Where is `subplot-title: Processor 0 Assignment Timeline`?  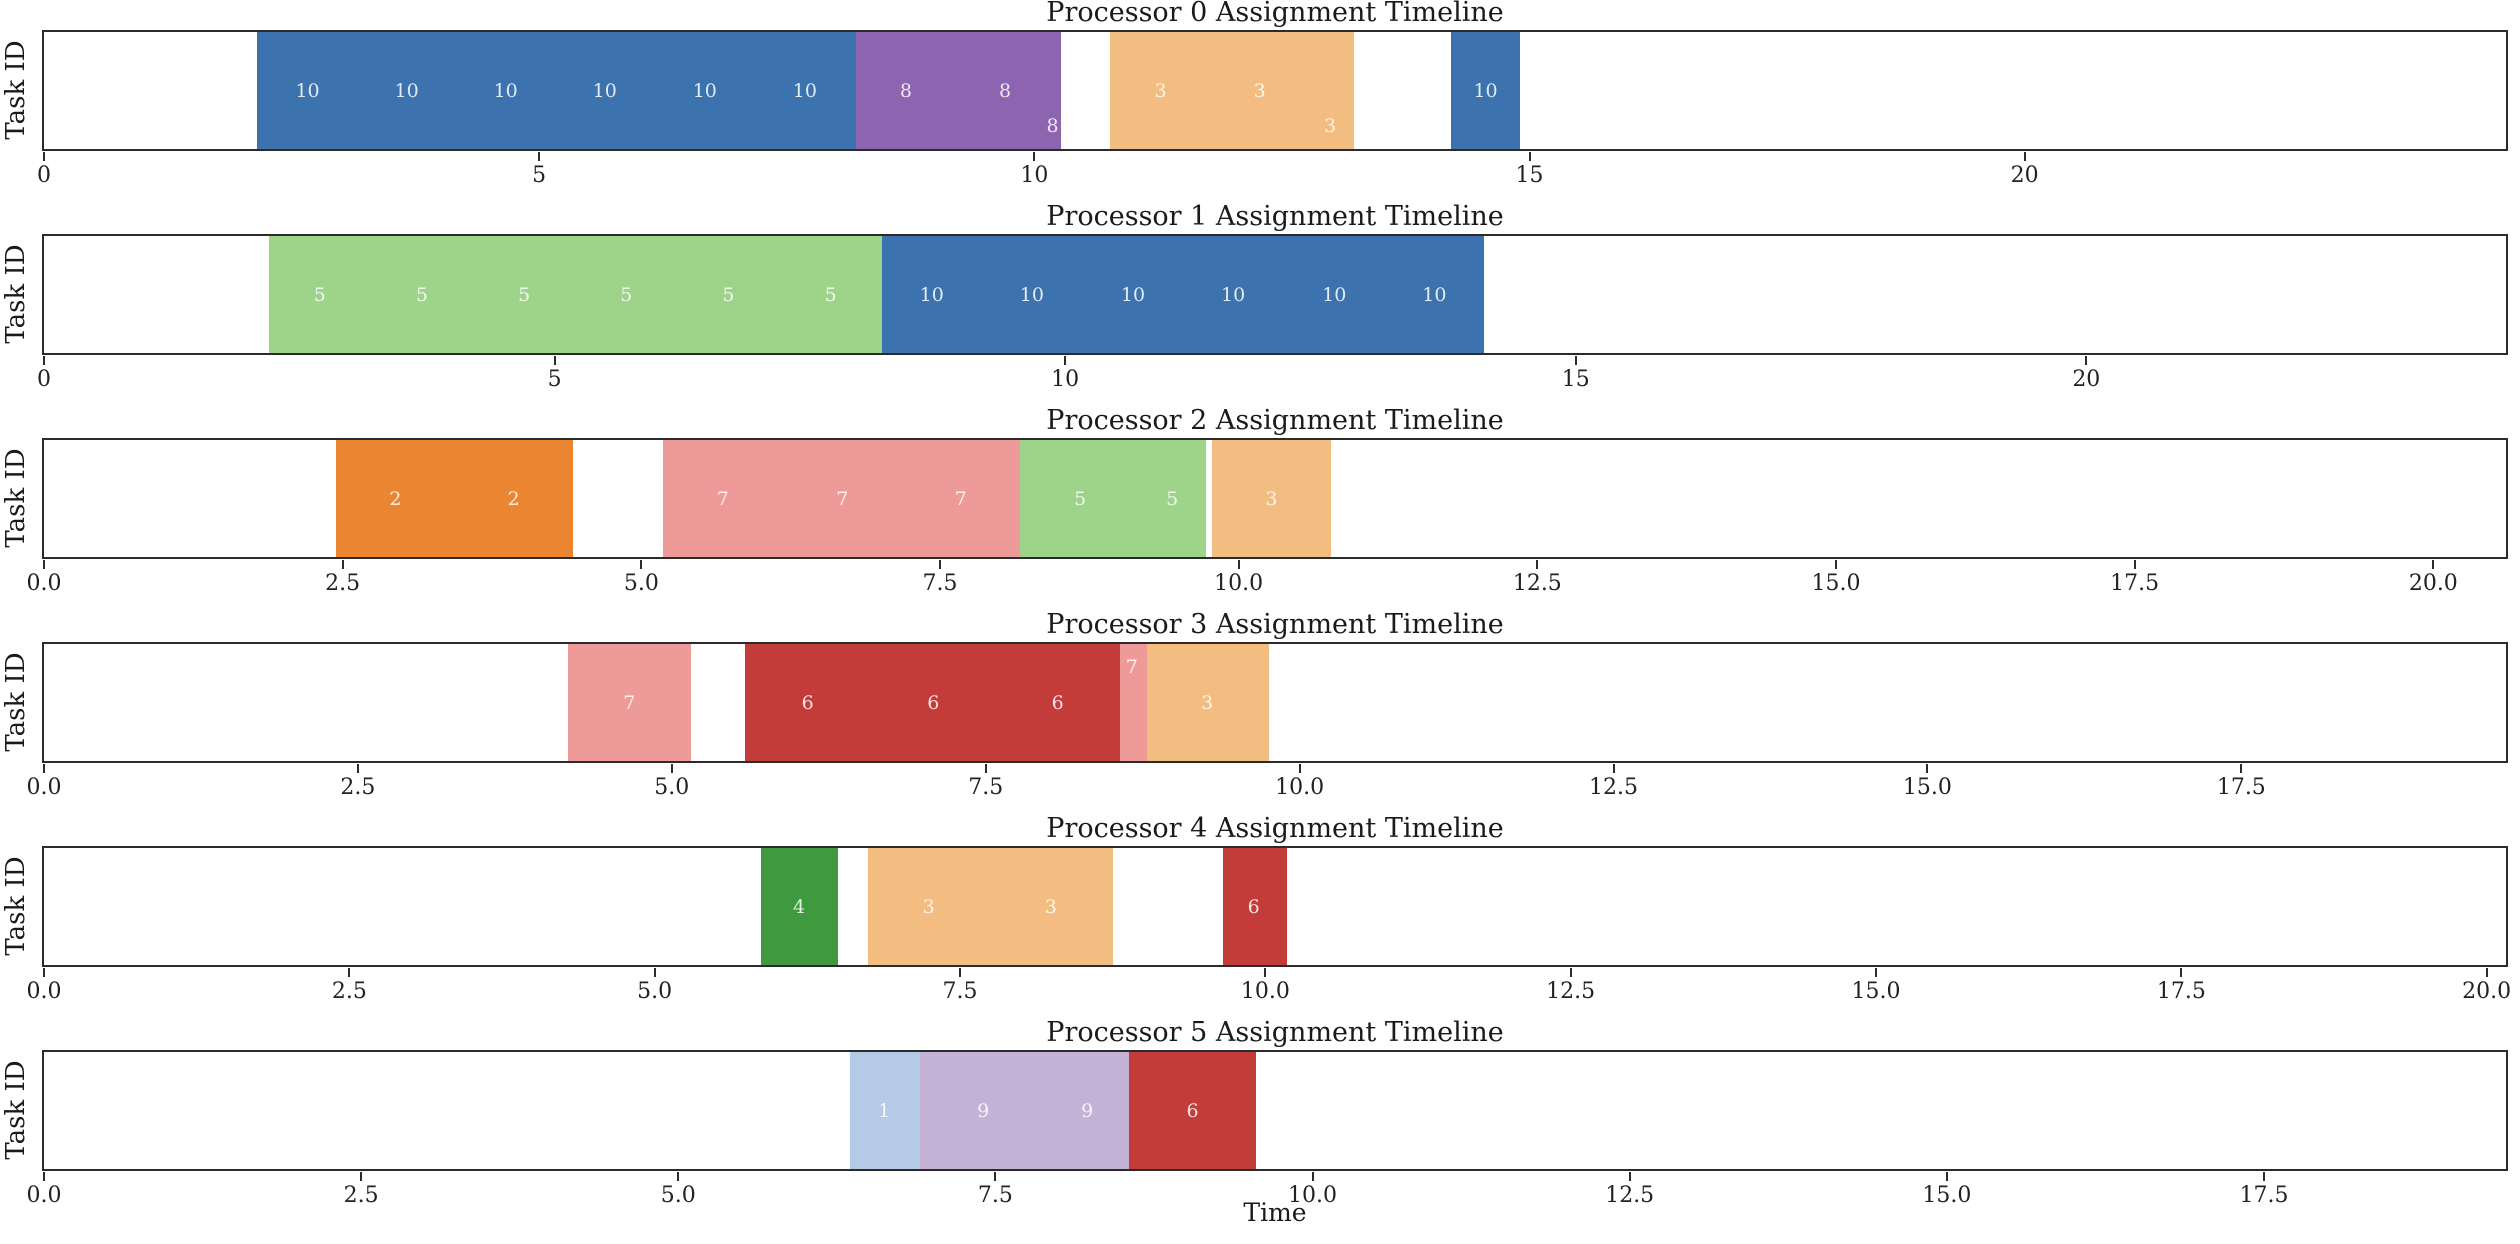 subplot-title: Processor 0 Assignment Timeline is located at coordinates (1275, 14).